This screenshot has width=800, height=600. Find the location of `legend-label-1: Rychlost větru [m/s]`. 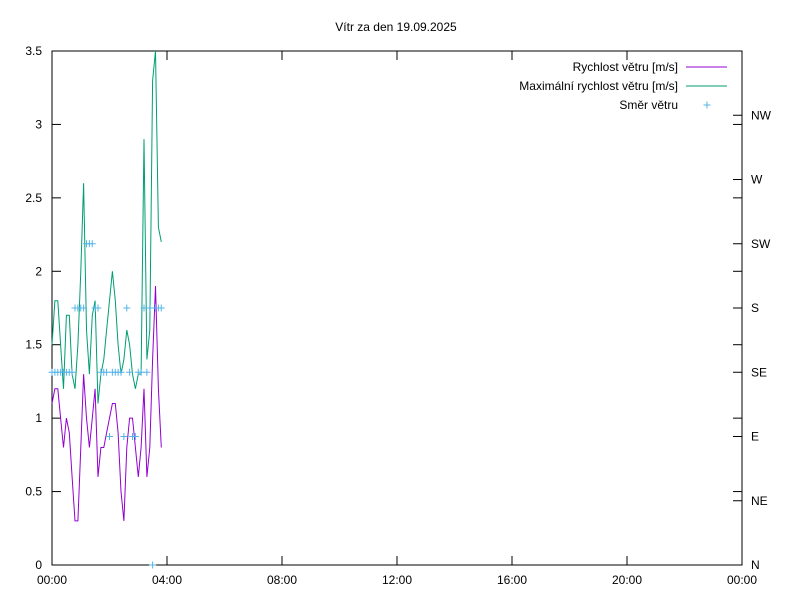

legend-label-1: Rychlost větru [m/s] is located at coordinates (625, 67).